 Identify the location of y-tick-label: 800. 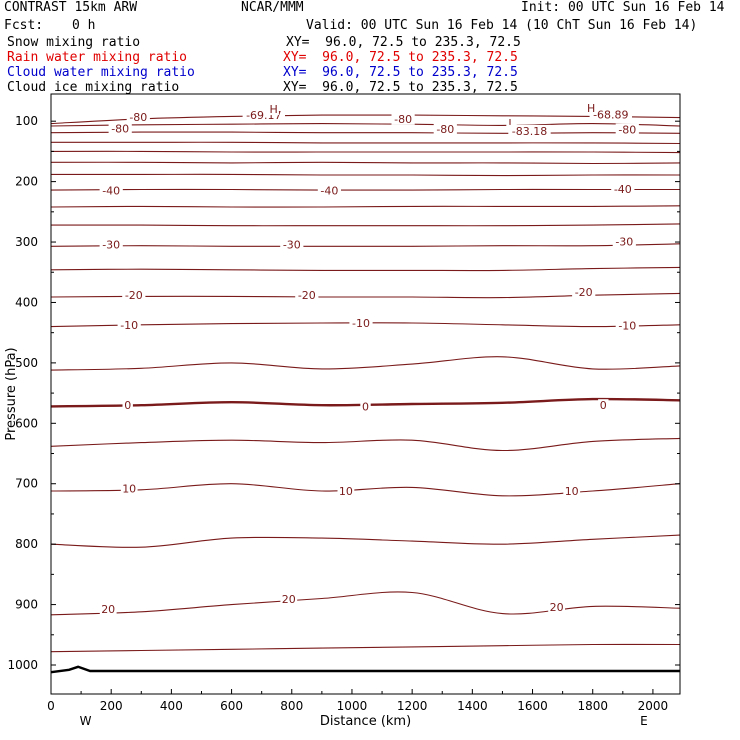
(26, 544).